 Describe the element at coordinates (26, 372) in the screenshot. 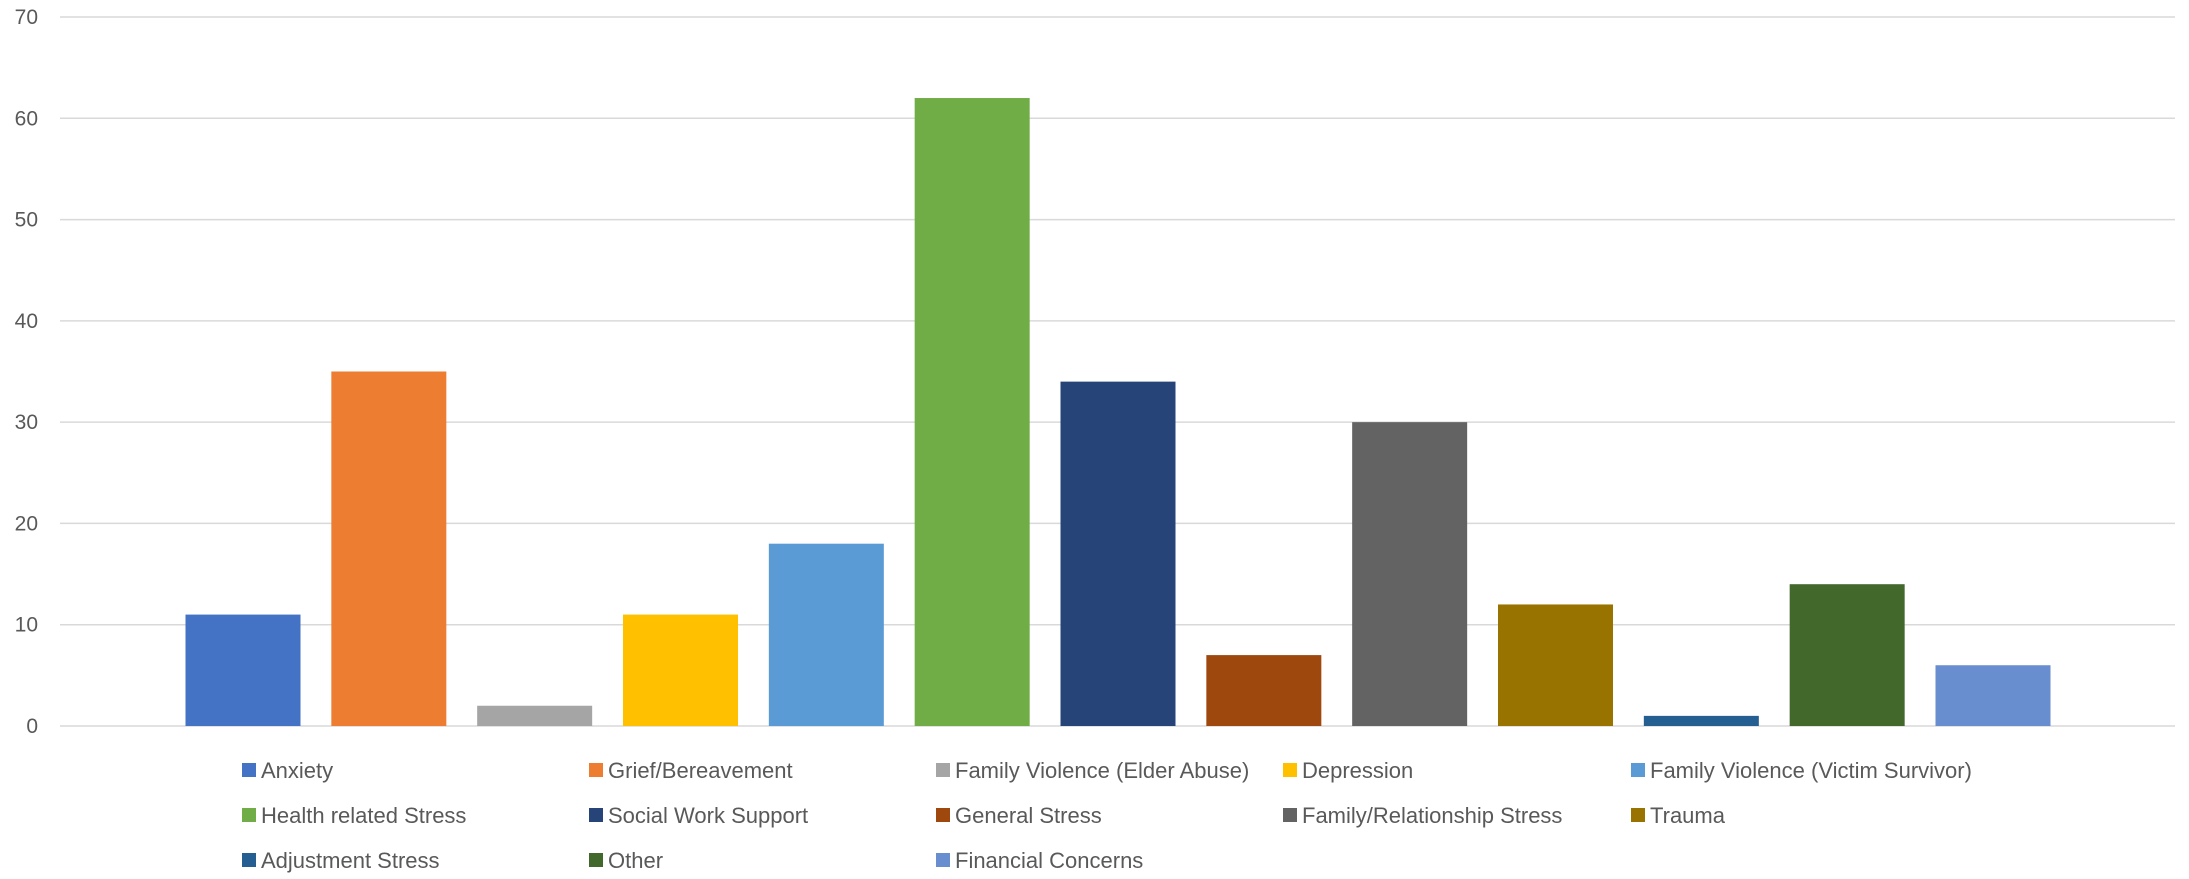

I see `y-axis: 0 10 20 30 40 50 60 70` at that location.